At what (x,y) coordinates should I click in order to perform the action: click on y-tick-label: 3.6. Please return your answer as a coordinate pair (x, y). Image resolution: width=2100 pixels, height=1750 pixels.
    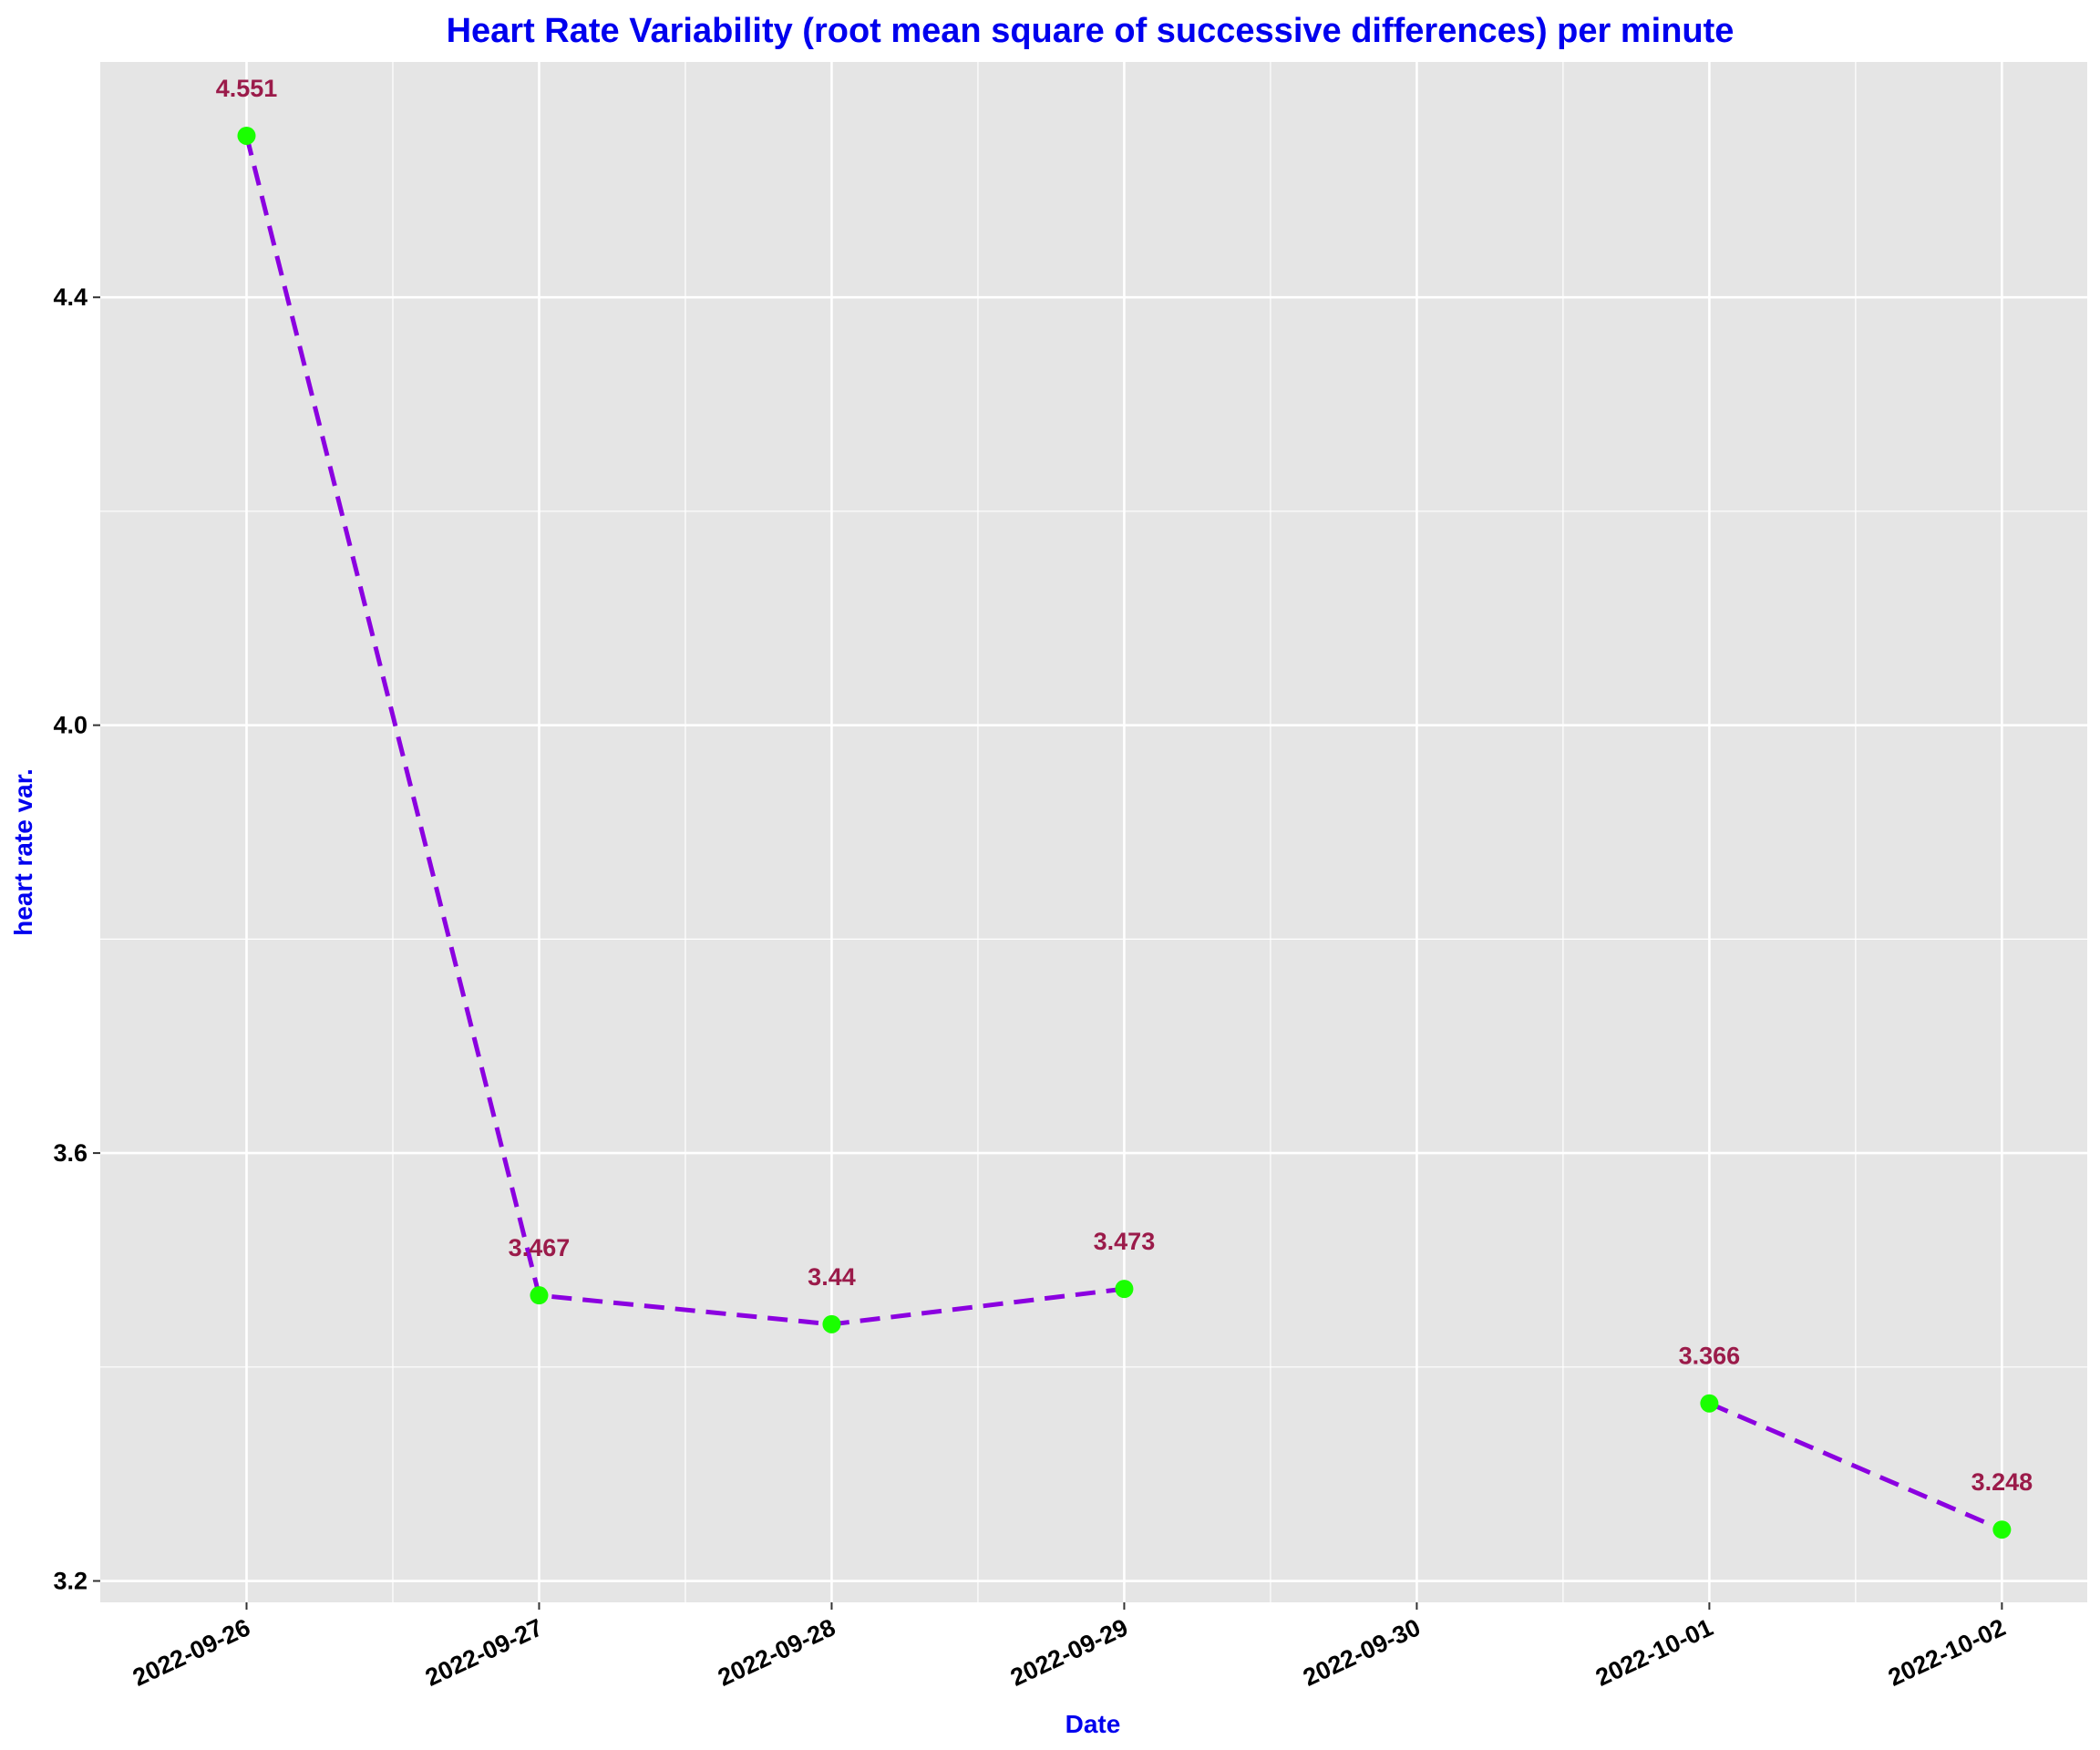
    Looking at the image, I should click on (70, 1153).